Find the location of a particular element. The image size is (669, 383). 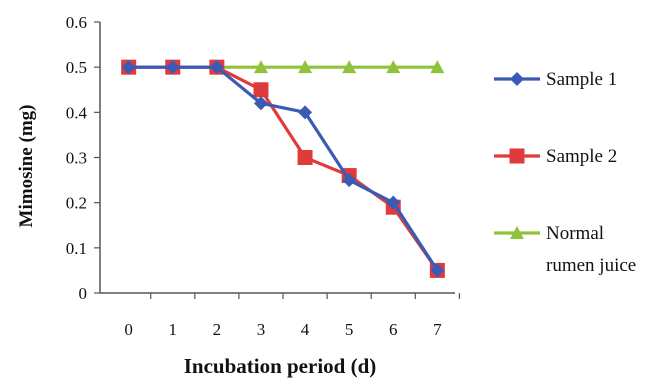

legend-entry-3: Normal rumen juice is located at coordinates (565, 249).